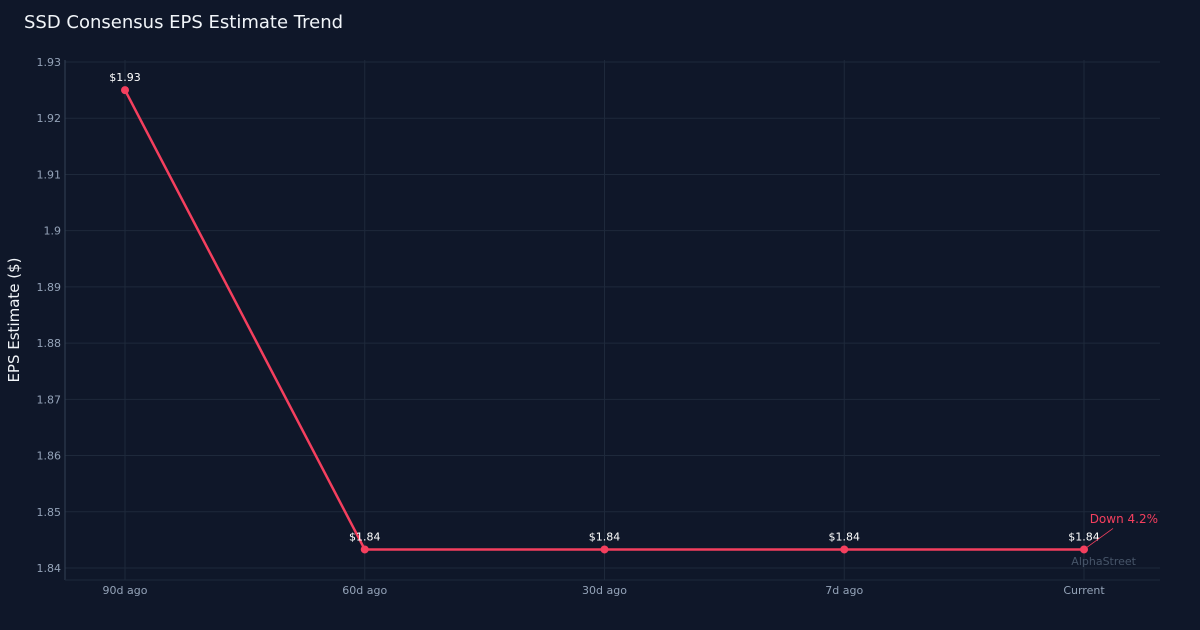  I want to click on watermark: AlphaStreet, so click(1103, 561).